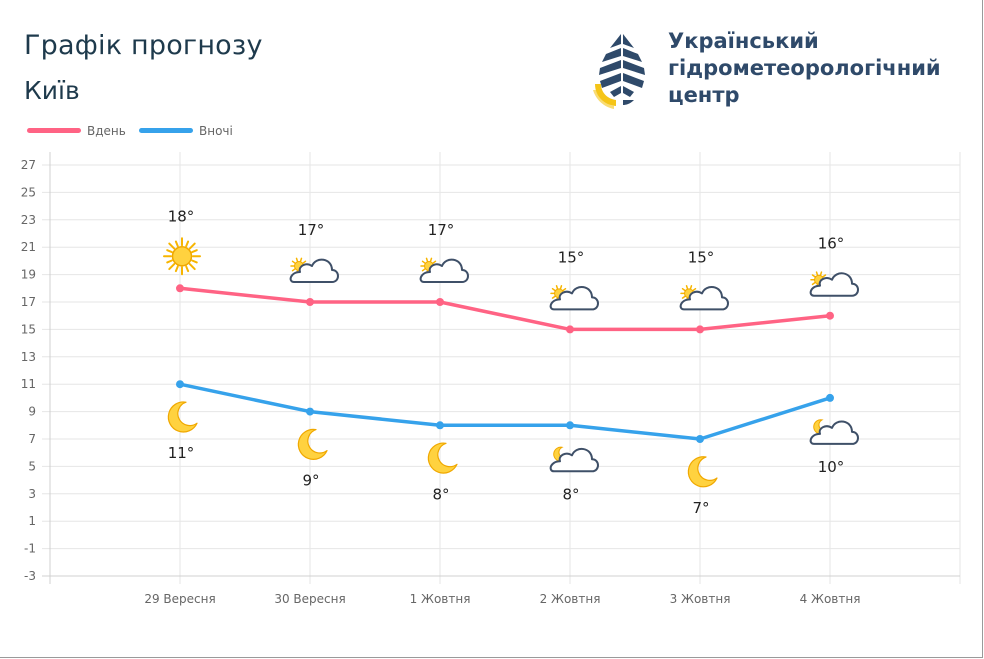 The image size is (984, 659). What do you see at coordinates (32, 466) in the screenshot?
I see `y-tick-label: 5` at bounding box center [32, 466].